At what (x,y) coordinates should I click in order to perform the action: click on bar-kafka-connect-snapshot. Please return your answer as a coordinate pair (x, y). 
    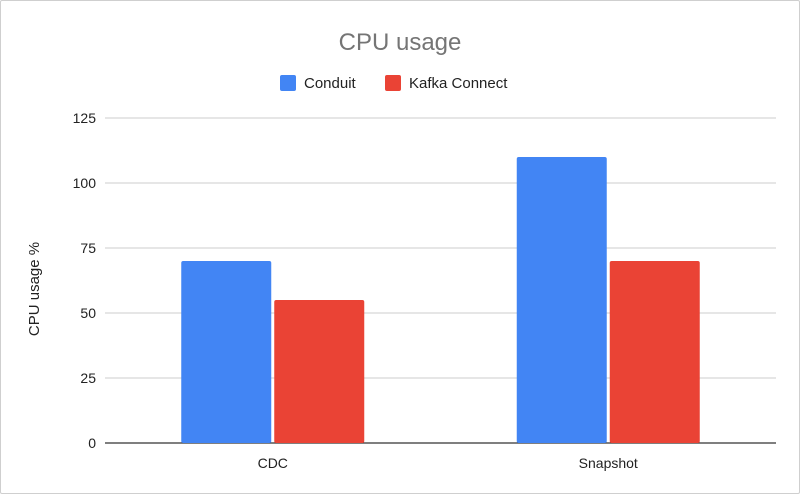
    Looking at the image, I should click on (654, 352).